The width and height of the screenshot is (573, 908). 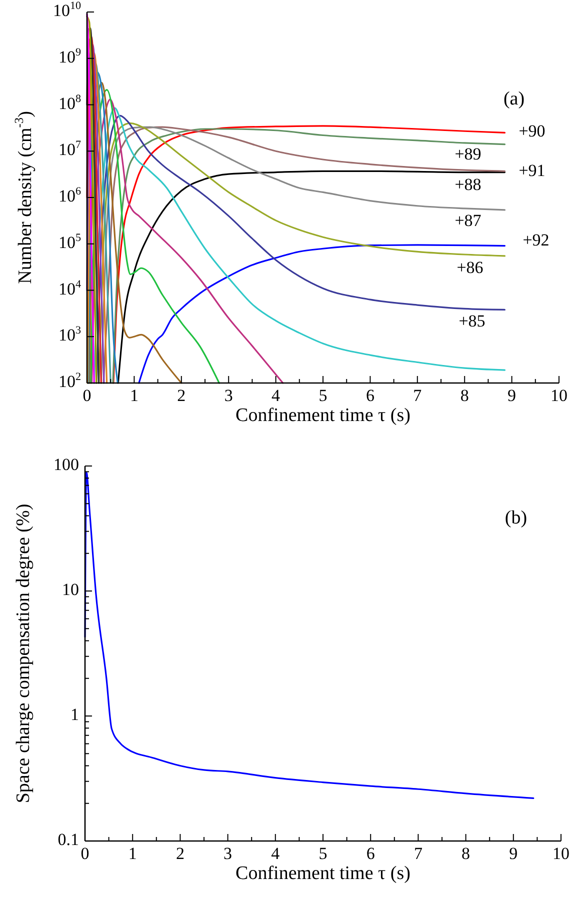 I want to click on y-tick-label: 10$^{9}$, so click(x=70, y=56).